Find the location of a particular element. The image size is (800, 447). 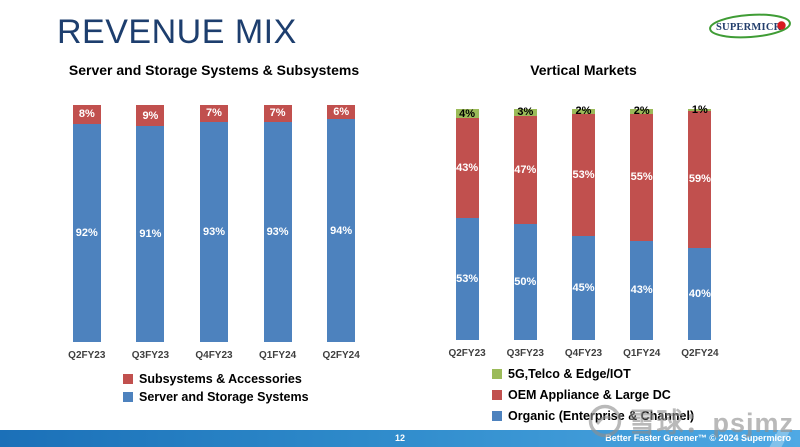

bar-segment: 1% is located at coordinates (700, 110).